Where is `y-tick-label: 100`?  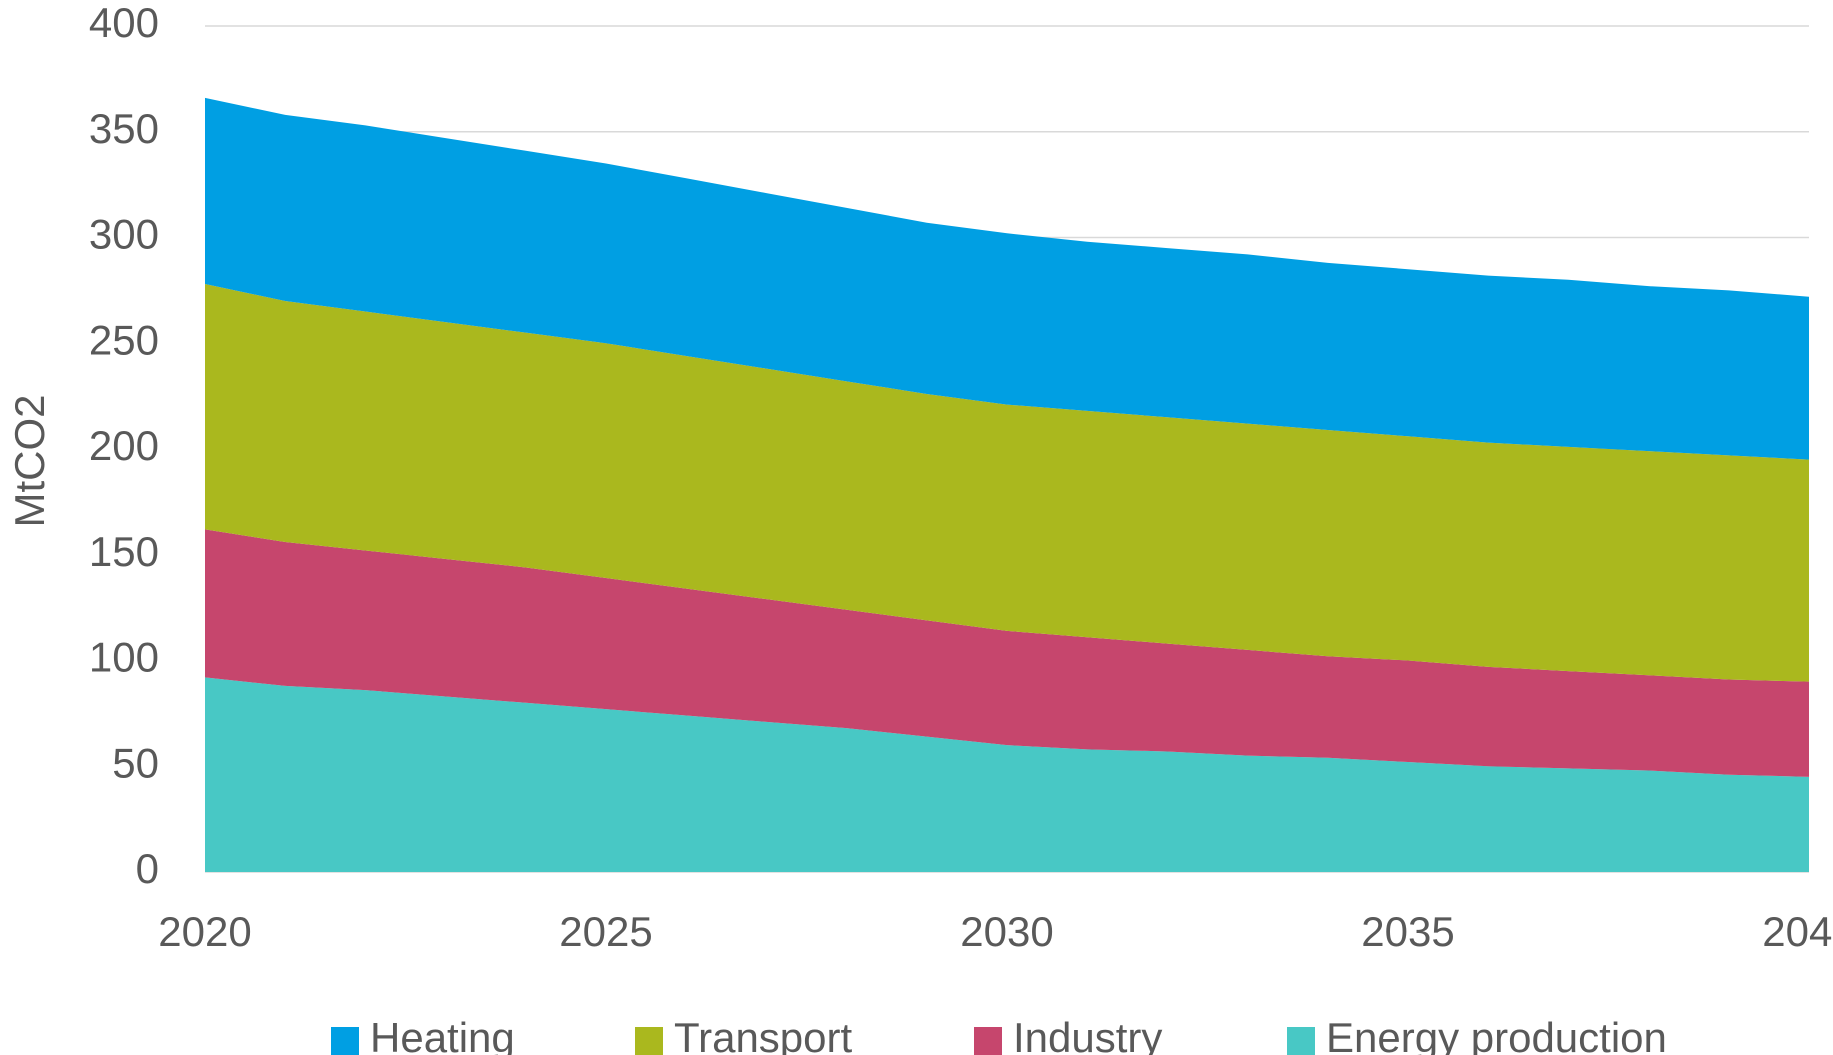 y-tick-label: 100 is located at coordinates (124, 657).